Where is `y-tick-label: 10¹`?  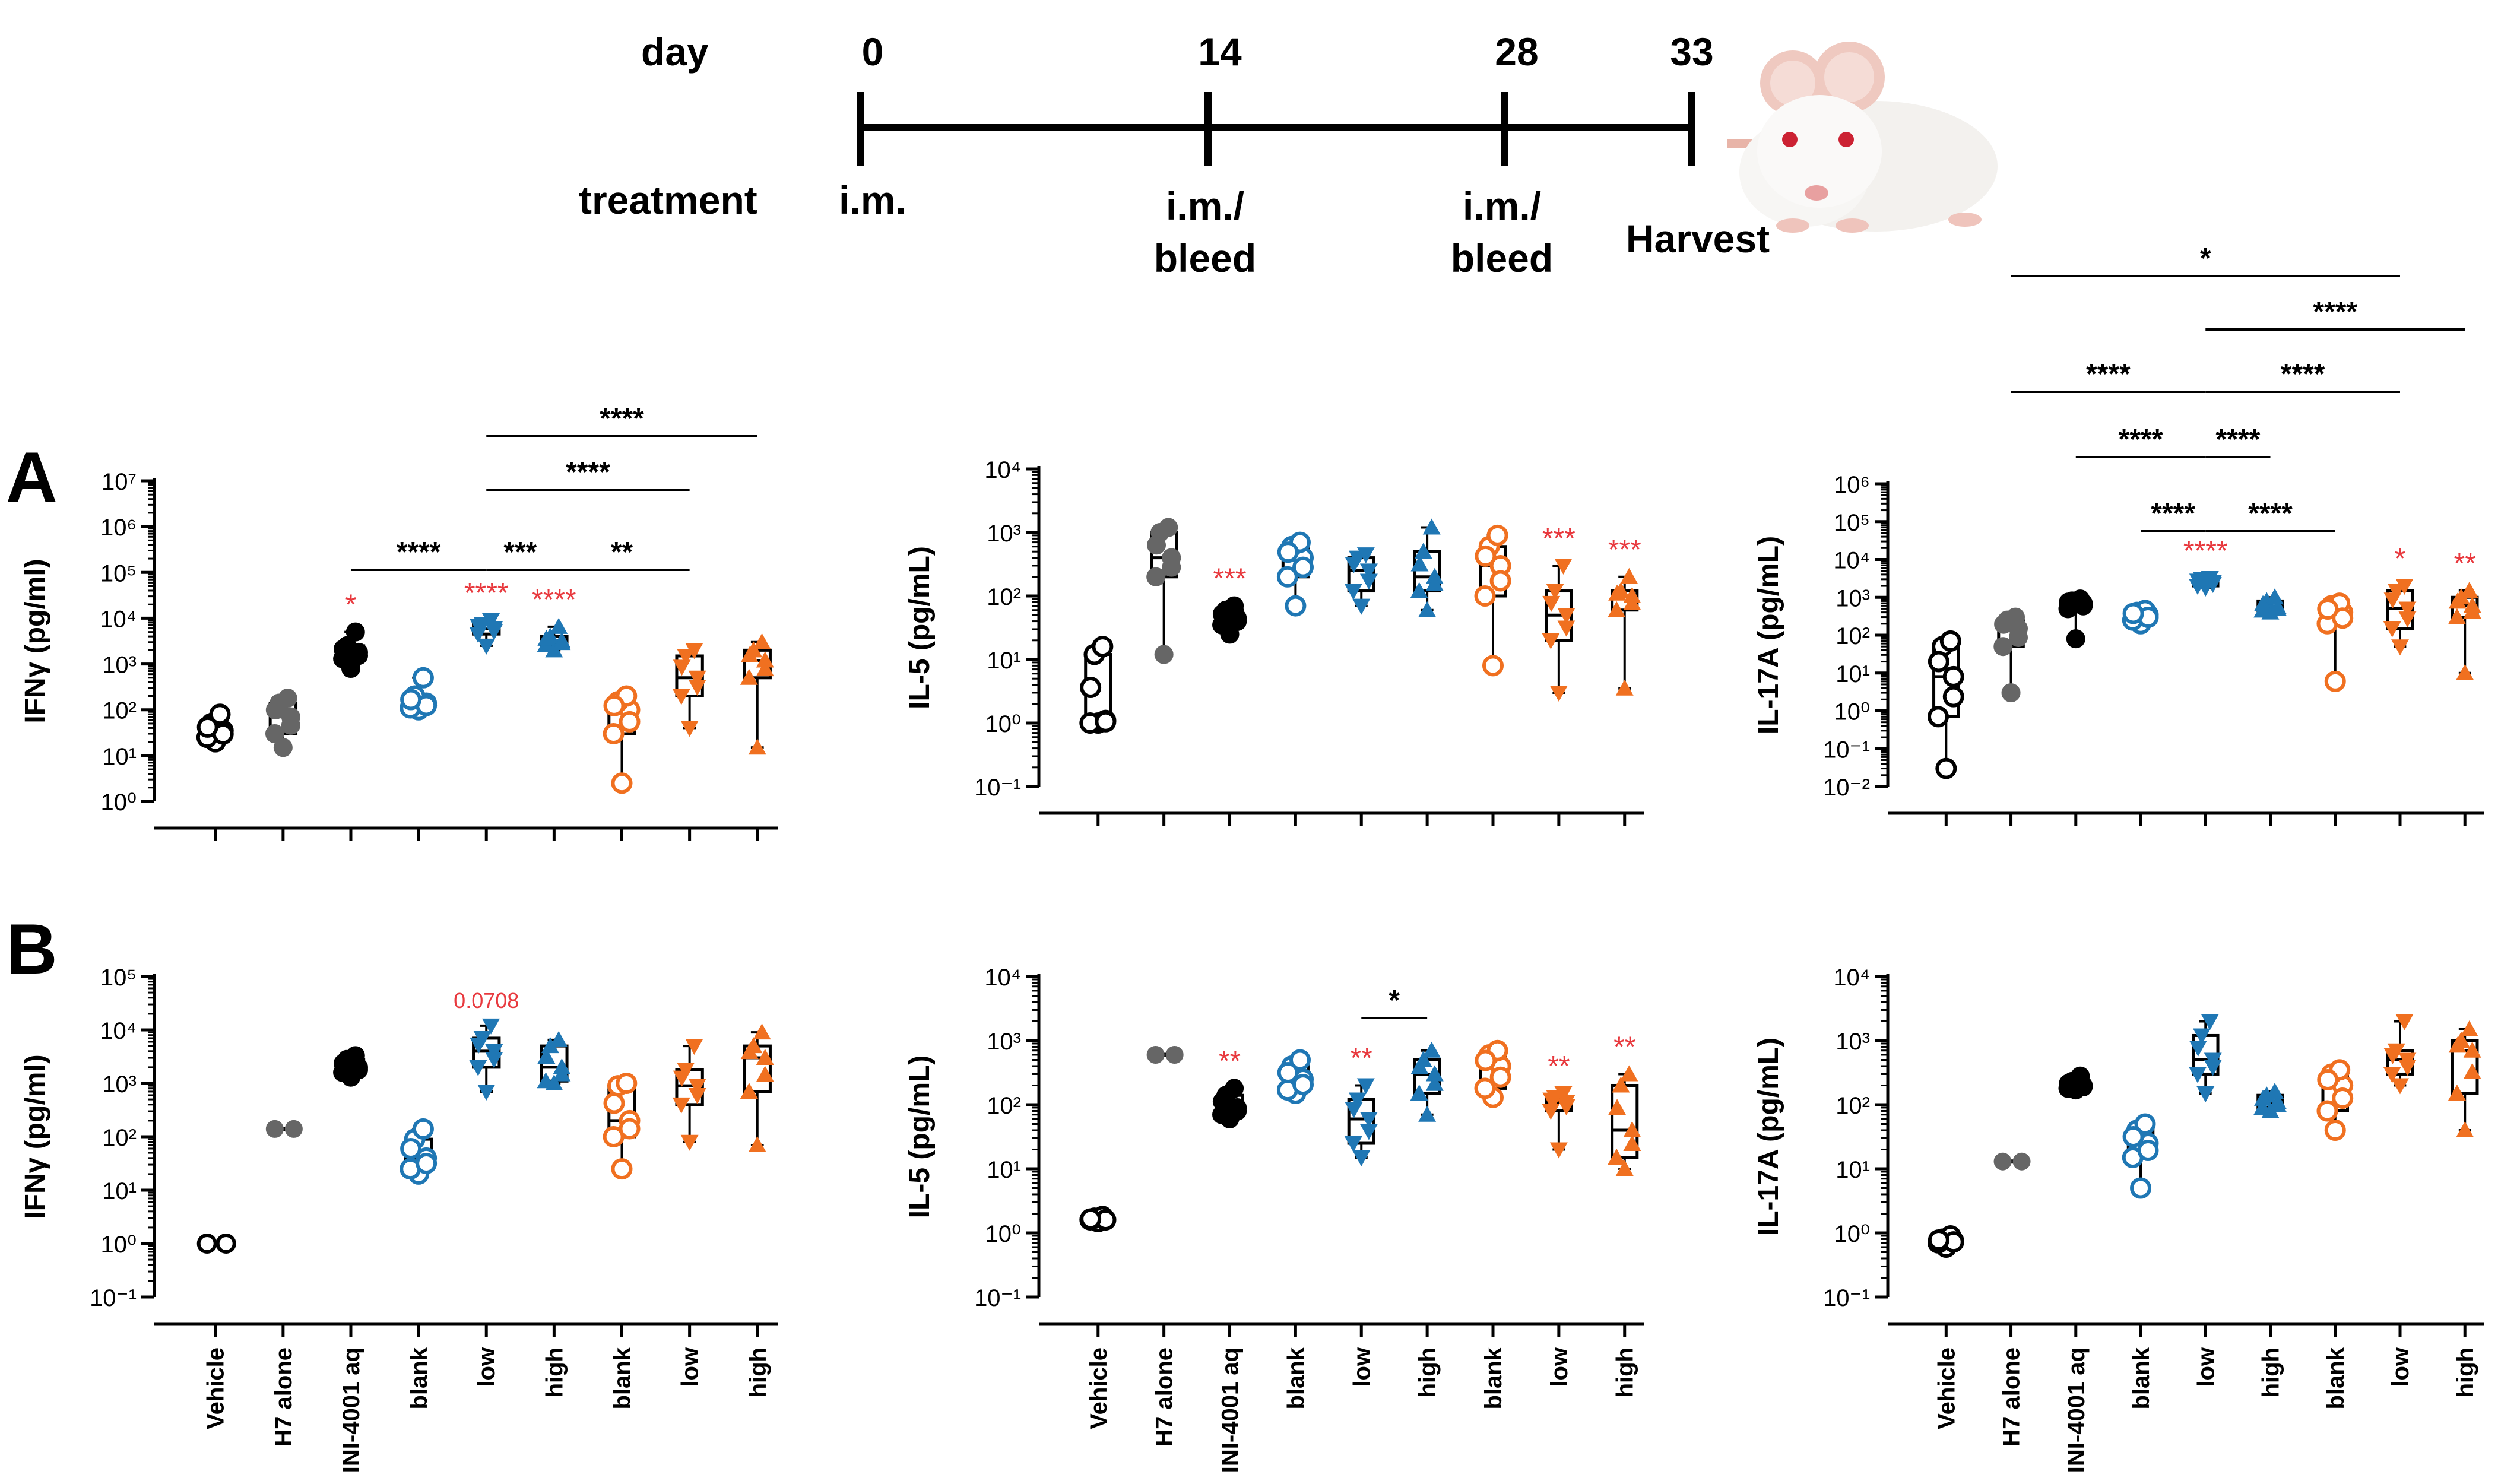 y-tick-label: 10¹ is located at coordinates (120, 757).